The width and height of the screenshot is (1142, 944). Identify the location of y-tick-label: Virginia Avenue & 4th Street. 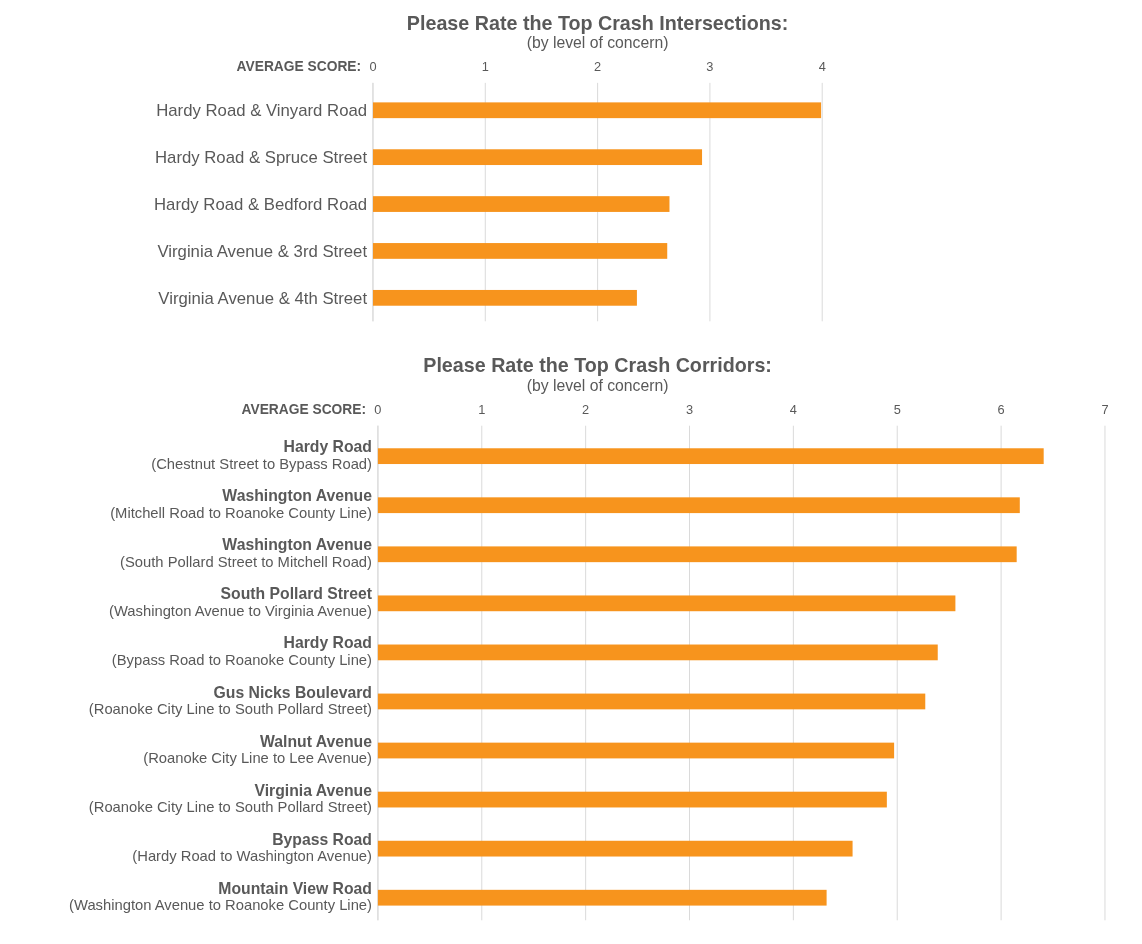
(263, 298).